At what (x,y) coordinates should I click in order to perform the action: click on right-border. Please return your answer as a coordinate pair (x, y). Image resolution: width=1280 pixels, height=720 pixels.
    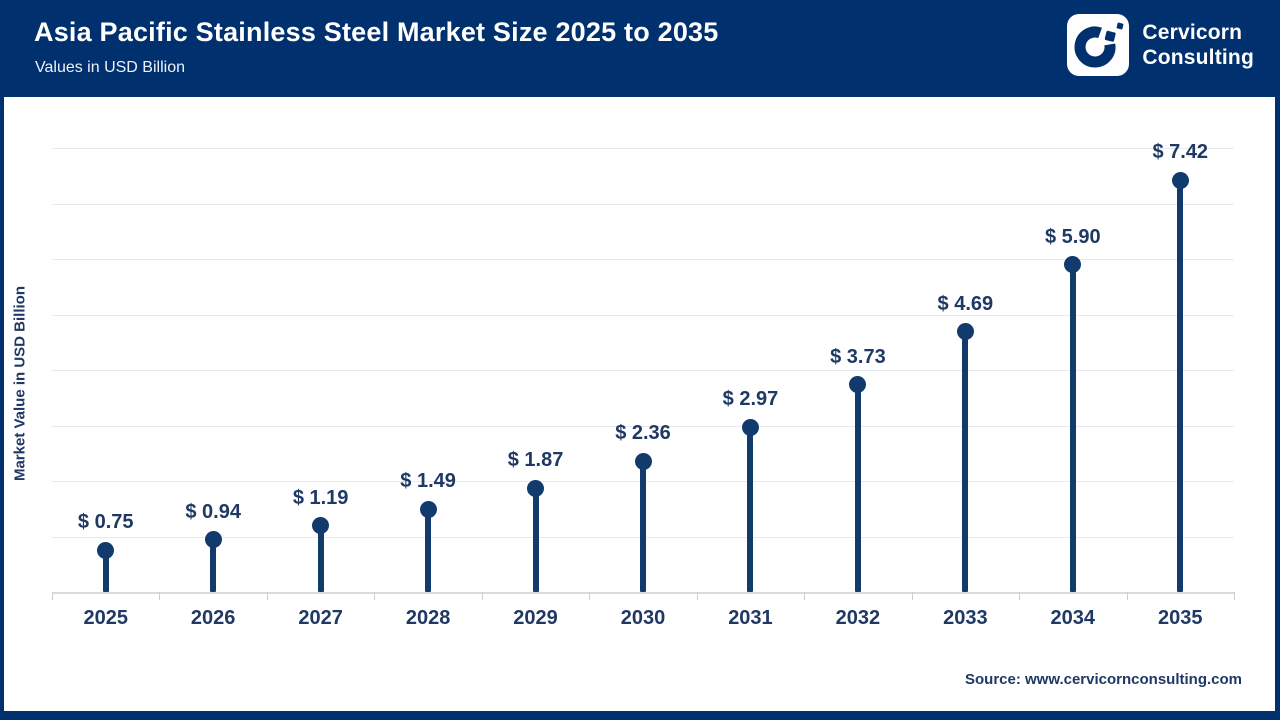
    Looking at the image, I should click on (1277, 408).